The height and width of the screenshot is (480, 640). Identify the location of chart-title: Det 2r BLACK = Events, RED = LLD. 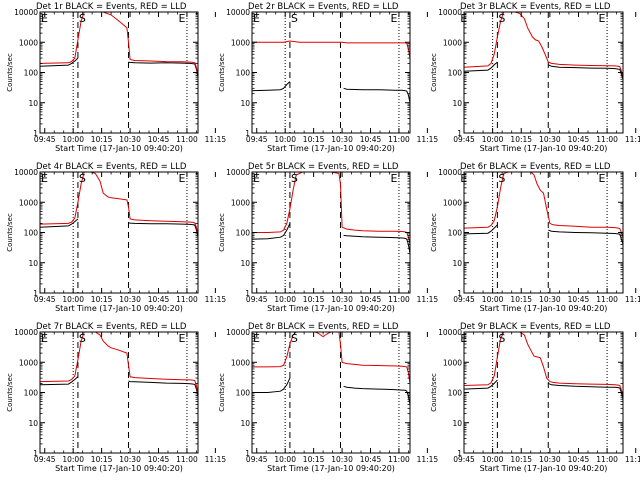
(323, 7).